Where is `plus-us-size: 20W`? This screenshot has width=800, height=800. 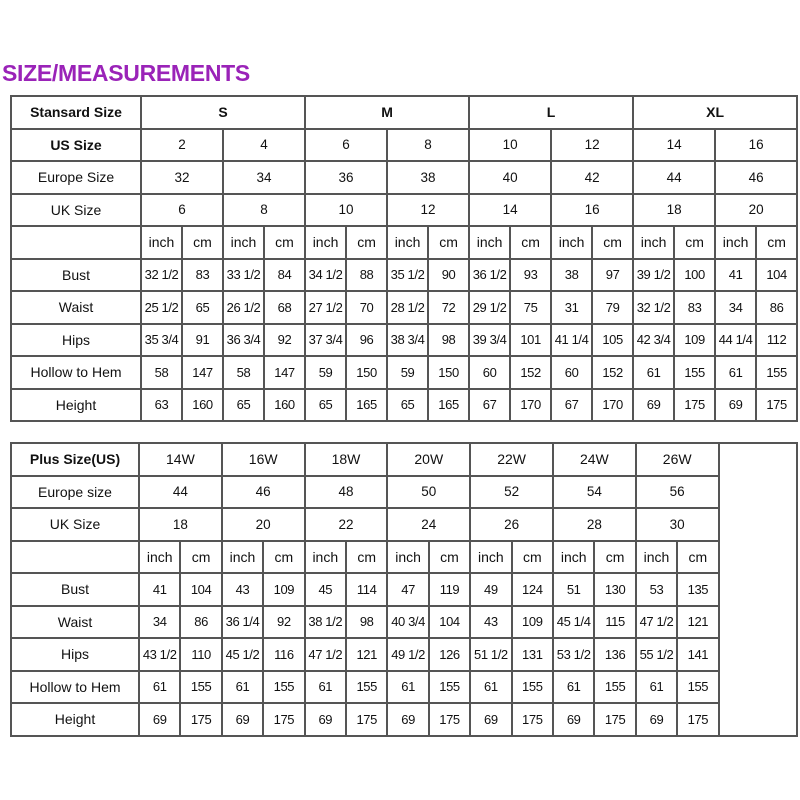
plus-us-size: 20W is located at coordinates (429, 459).